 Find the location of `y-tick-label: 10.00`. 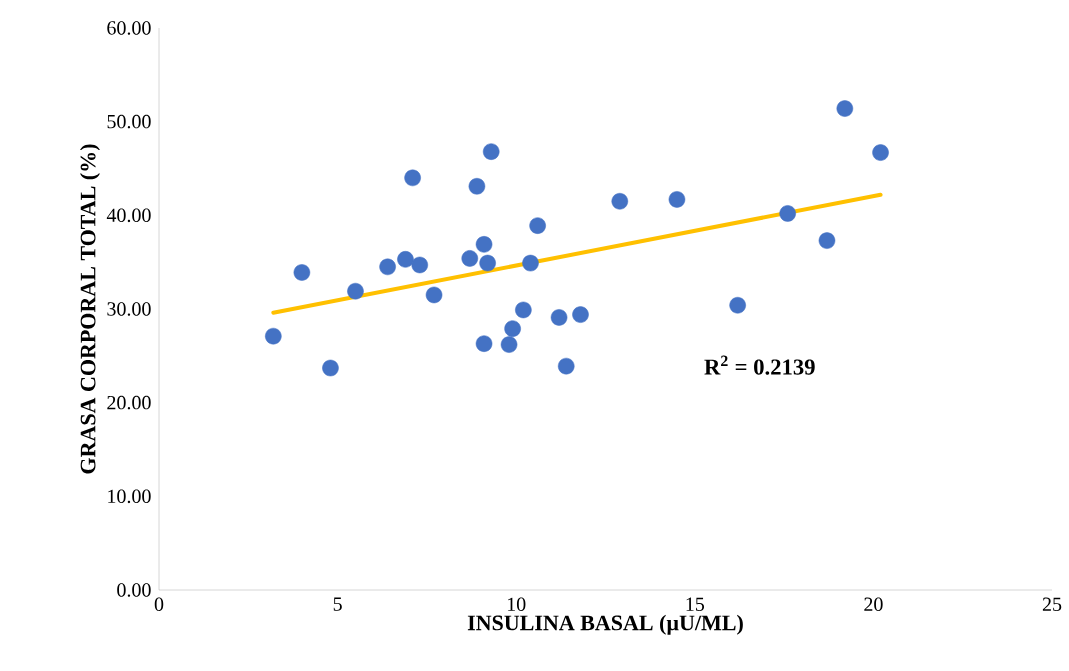

y-tick-label: 10.00 is located at coordinates (129, 496).